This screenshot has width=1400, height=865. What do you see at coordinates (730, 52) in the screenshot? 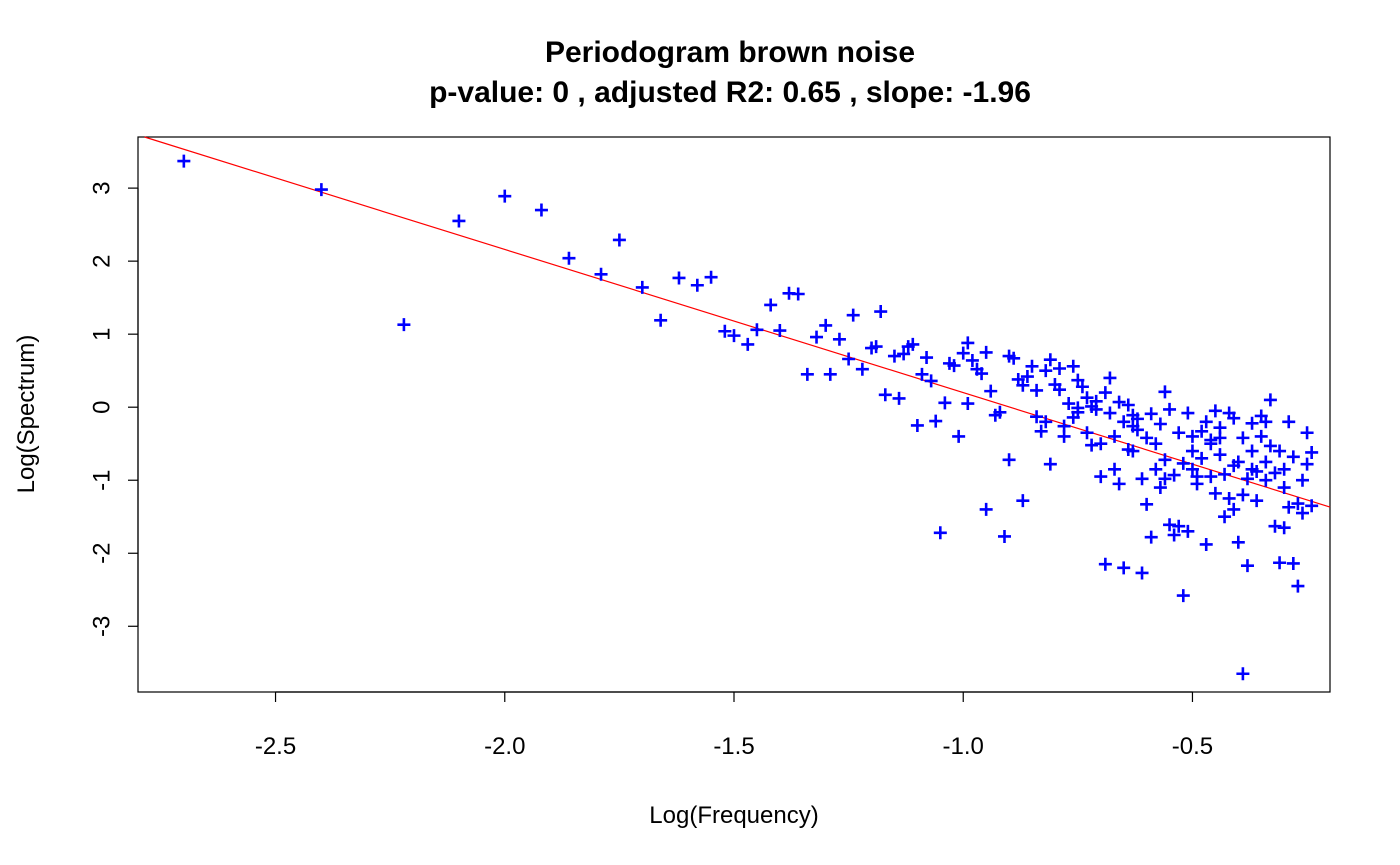
I see `chart-title: Periodogram brown noise` at bounding box center [730, 52].